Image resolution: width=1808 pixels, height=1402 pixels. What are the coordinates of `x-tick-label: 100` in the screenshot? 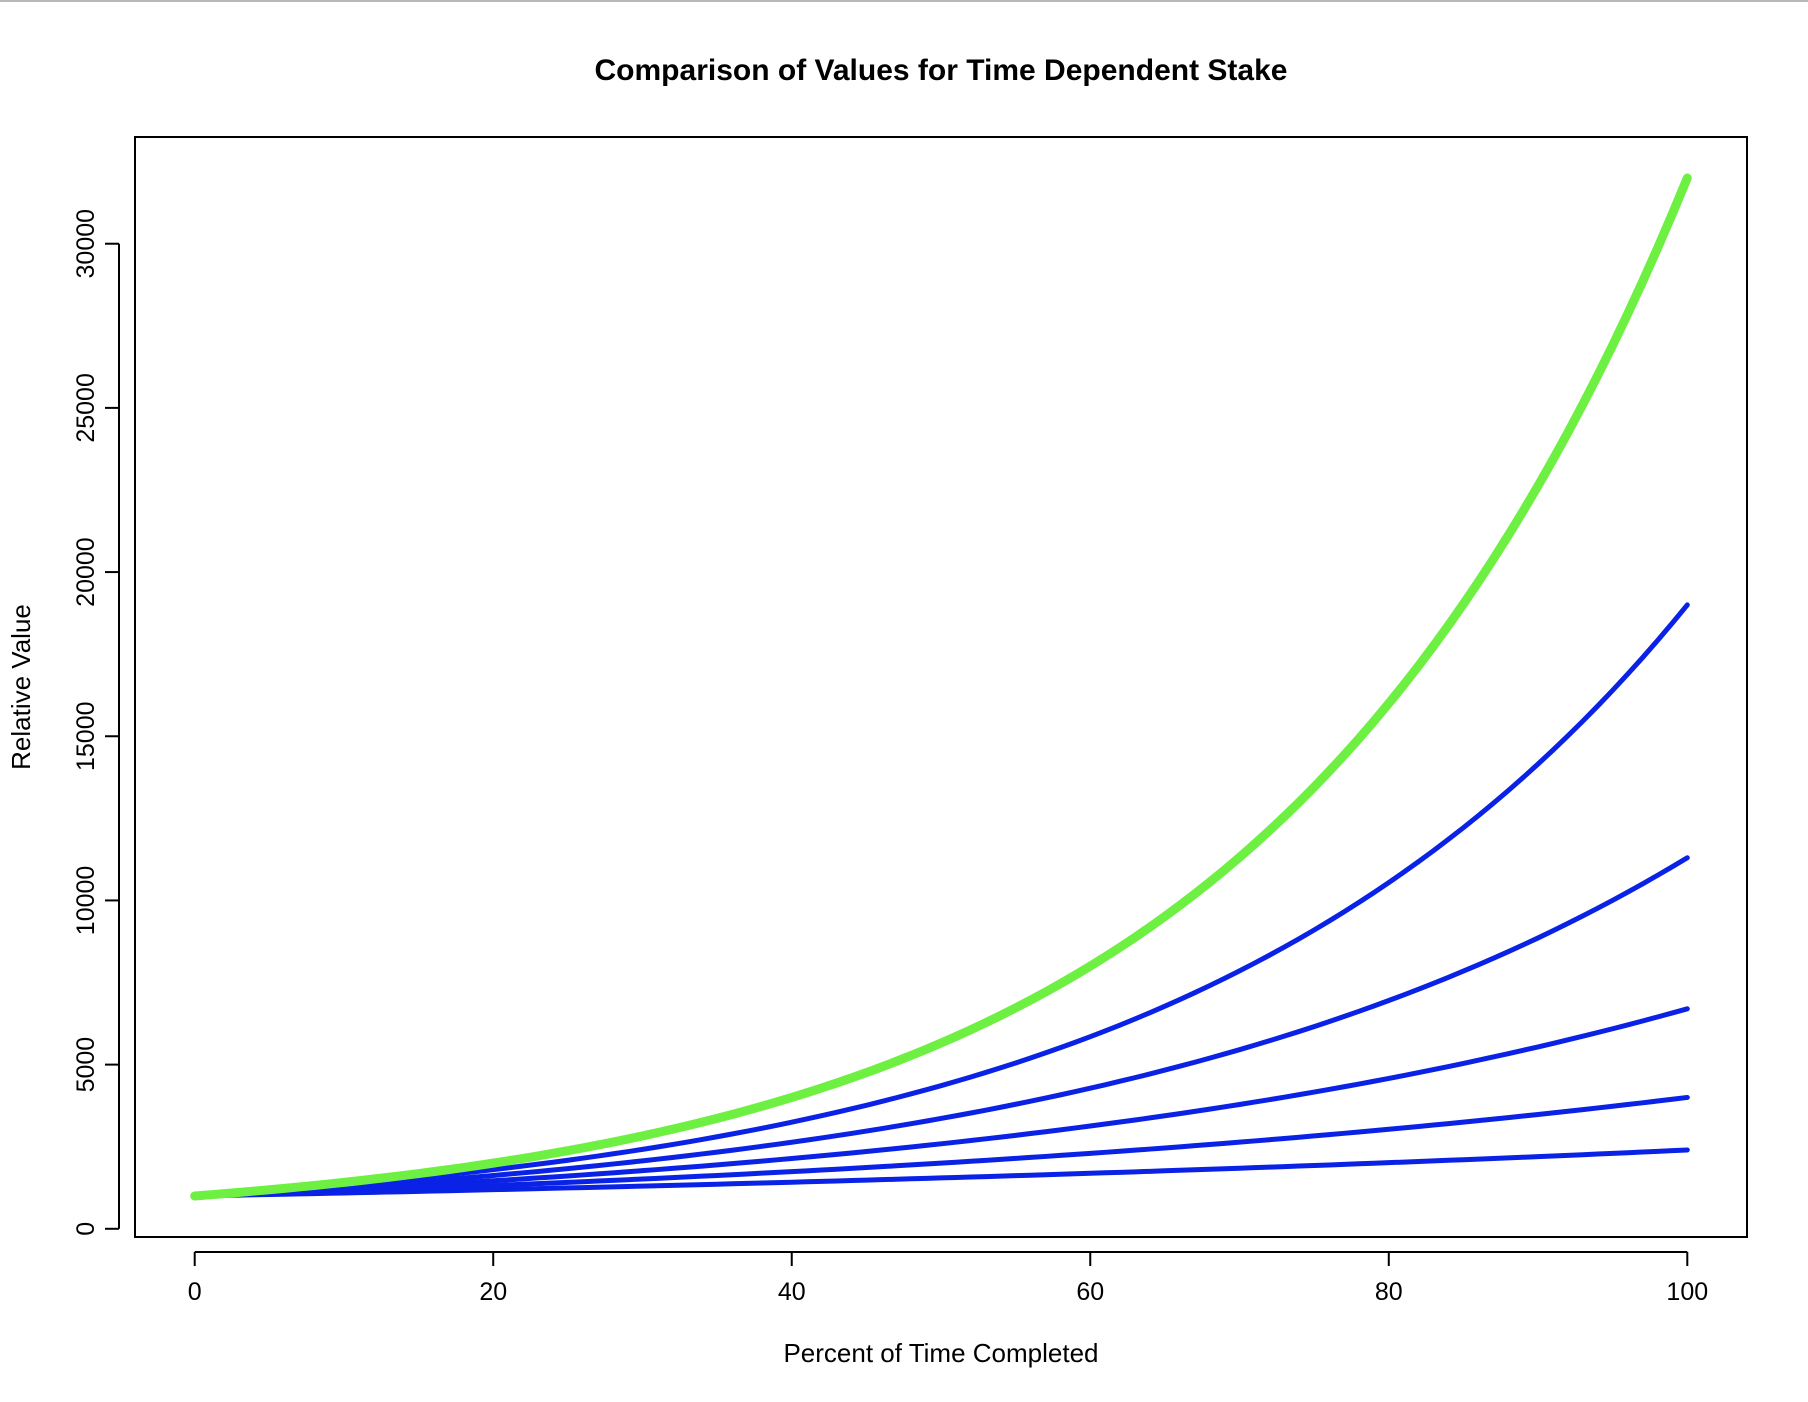 It's located at (1687, 1292).